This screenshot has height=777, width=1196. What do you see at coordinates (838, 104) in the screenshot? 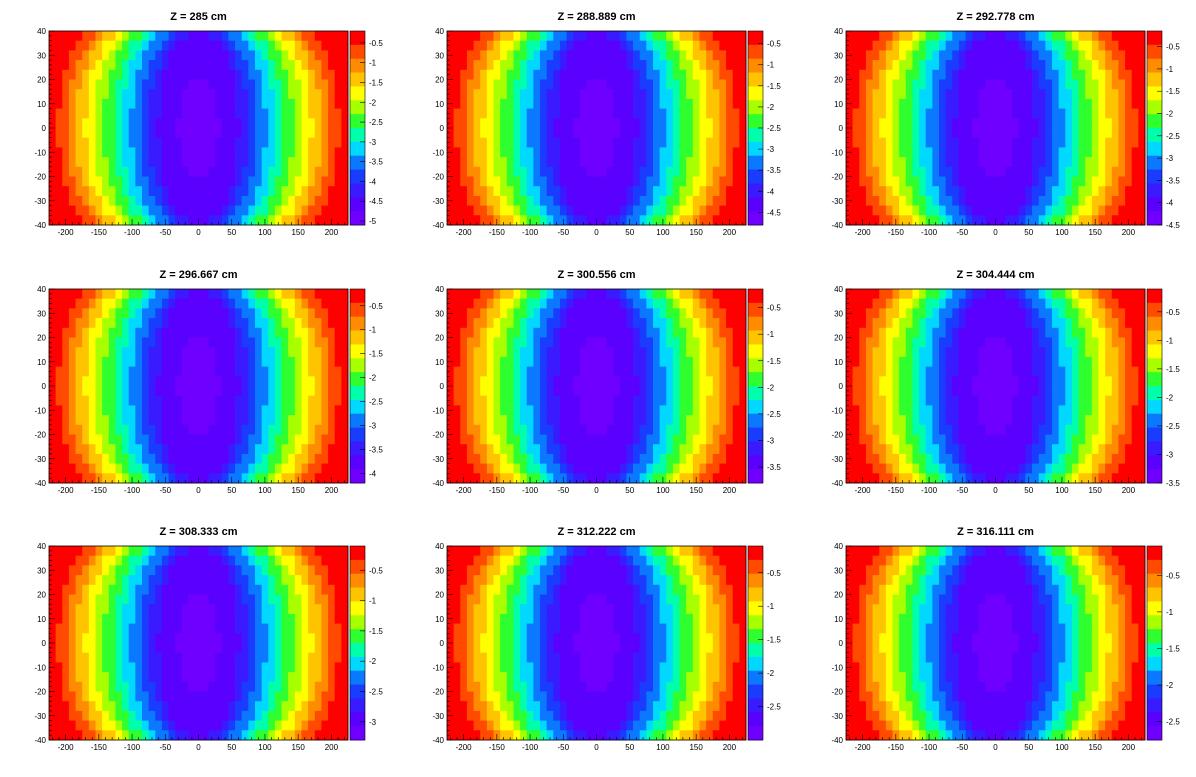
I see `y-tick-label: 10` at bounding box center [838, 104].